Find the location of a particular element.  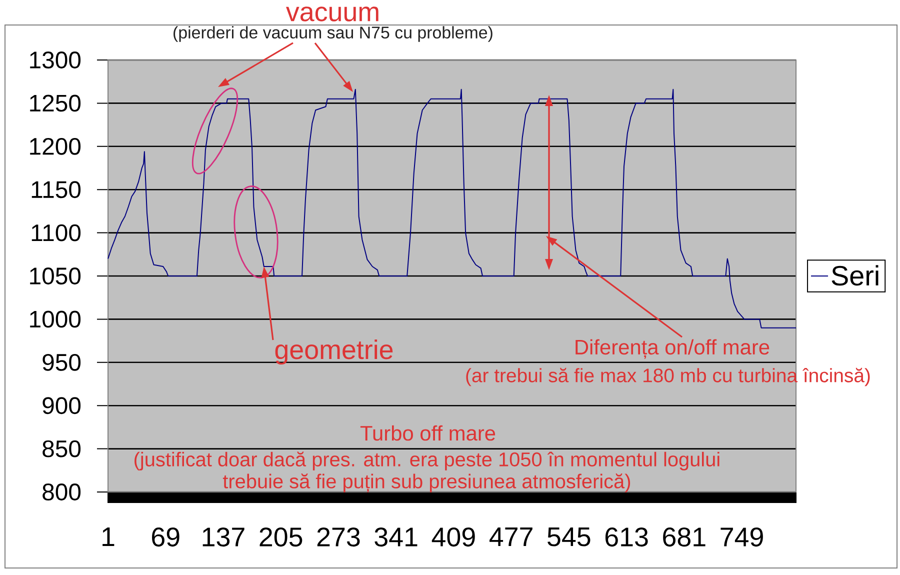

text: vacuum is located at coordinates (332, 14).